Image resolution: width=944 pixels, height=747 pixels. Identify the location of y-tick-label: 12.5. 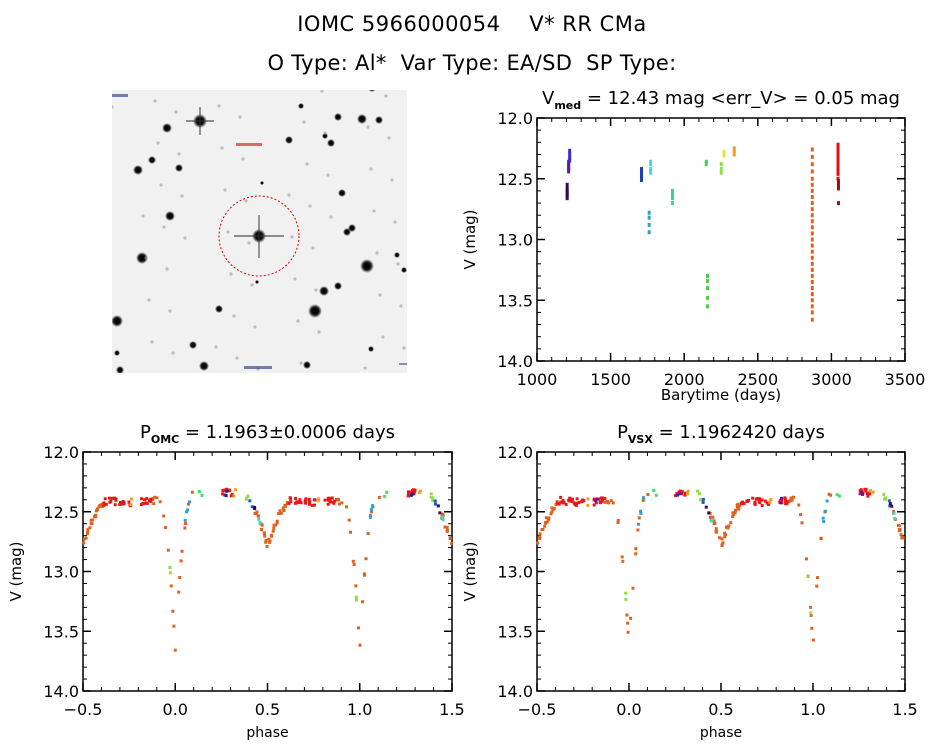
(515, 512).